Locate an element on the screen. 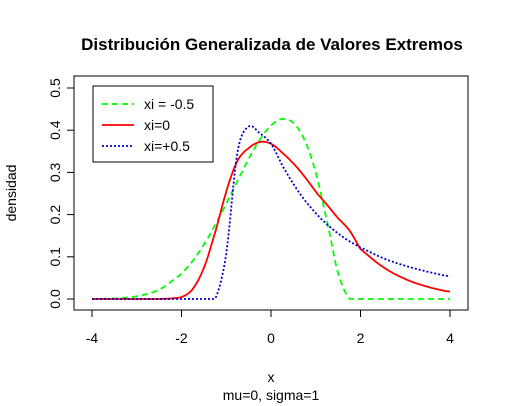 Image resolution: width=505 pixels, height=406 pixels. x-axis-label: x is located at coordinates (271, 377).